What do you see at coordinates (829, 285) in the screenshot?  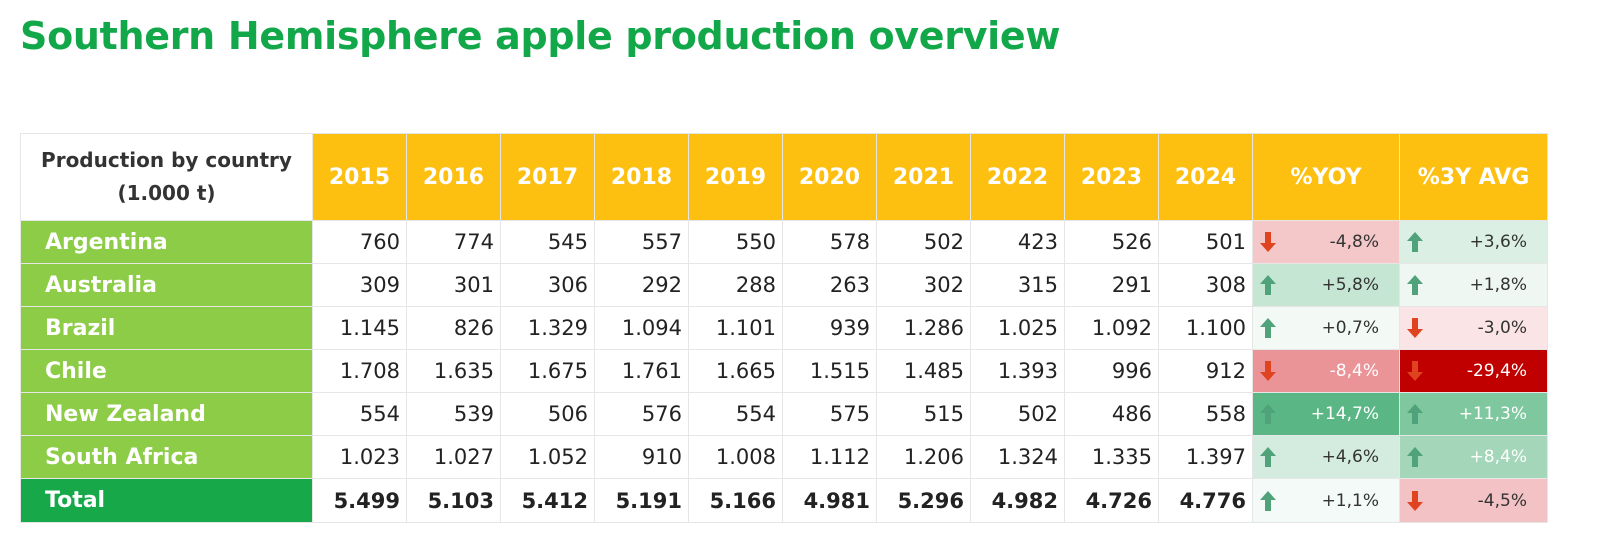 I see `value-cell-2020: 263` at bounding box center [829, 285].